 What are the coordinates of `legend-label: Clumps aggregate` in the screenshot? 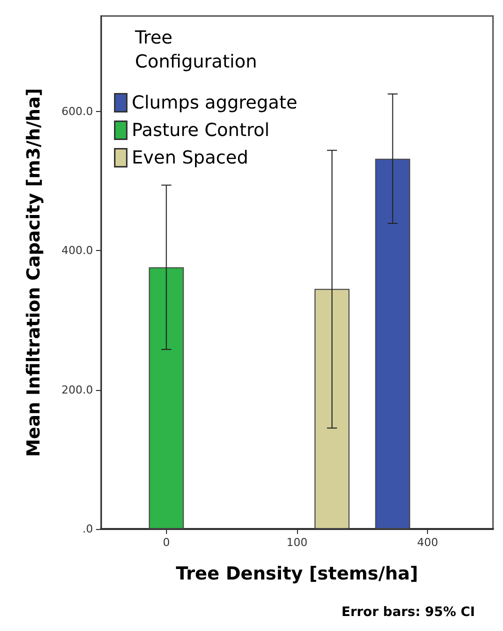 It's located at (215, 103).